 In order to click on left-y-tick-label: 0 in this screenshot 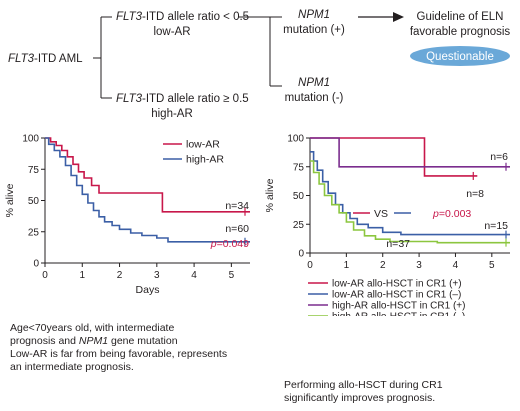, I will do `click(36, 264)`.